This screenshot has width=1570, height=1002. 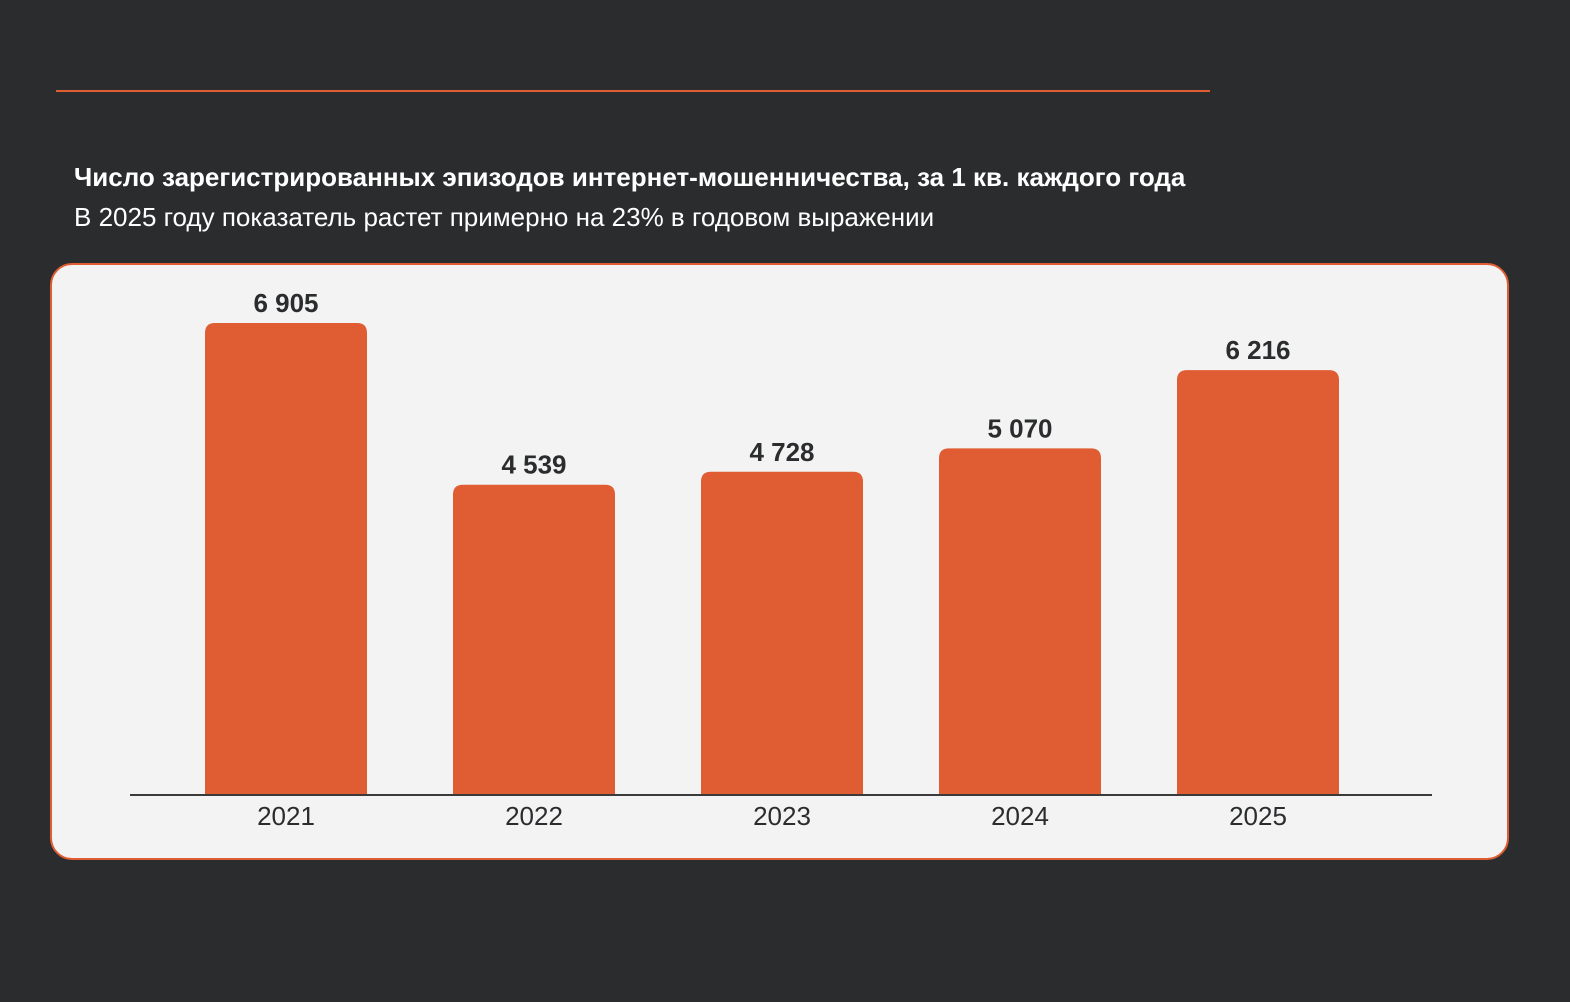 I want to click on x-tick-label-2022: 2022, so click(x=534, y=816).